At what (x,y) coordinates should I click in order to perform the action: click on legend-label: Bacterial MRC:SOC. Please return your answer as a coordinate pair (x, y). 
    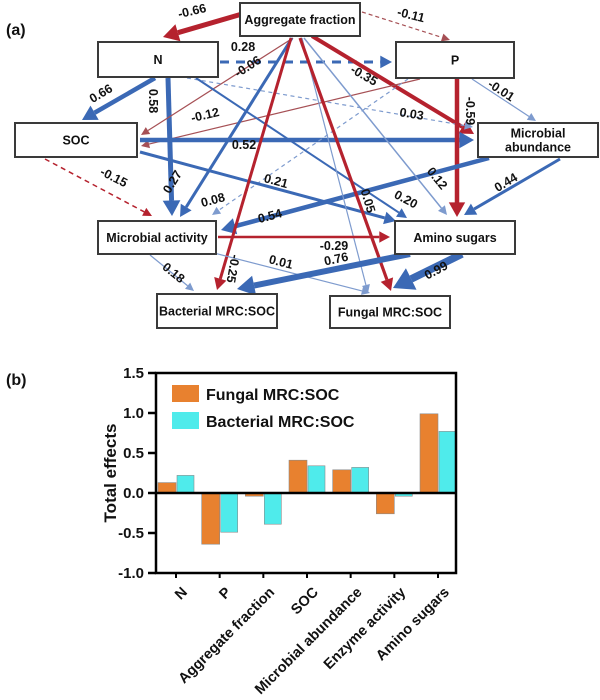
    Looking at the image, I should click on (280, 422).